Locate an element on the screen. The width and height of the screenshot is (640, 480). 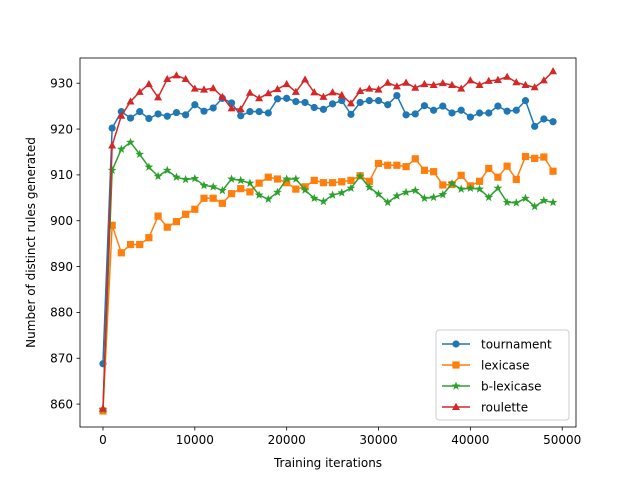
x-tick-label: 40000 is located at coordinates (470, 440).